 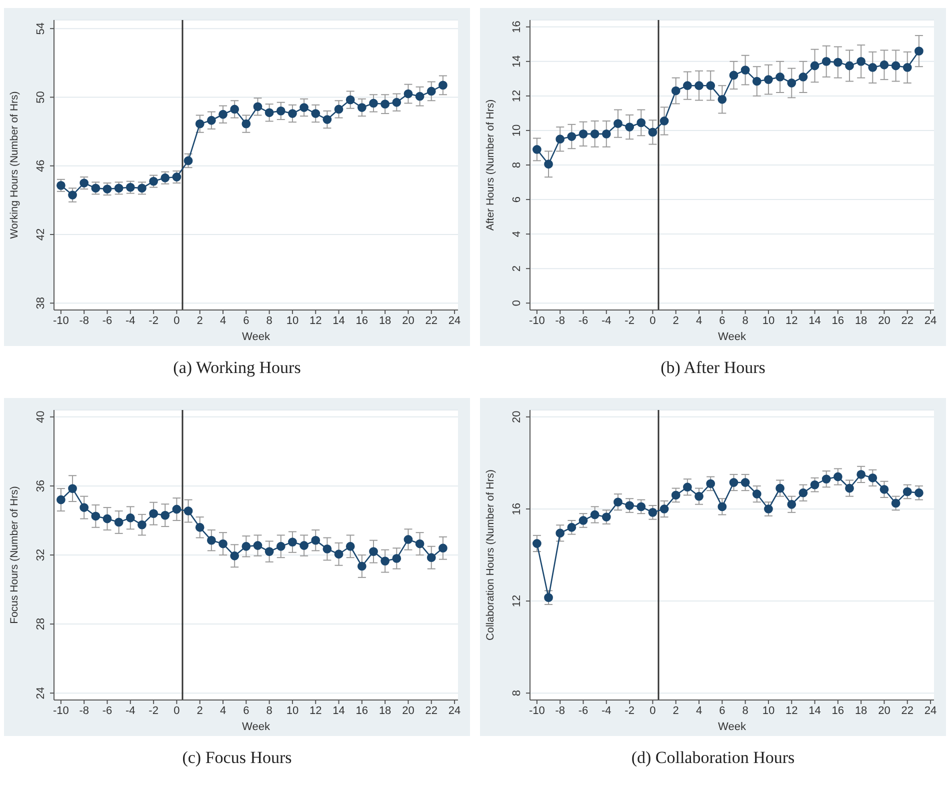 What do you see at coordinates (517, 130) in the screenshot?
I see `y-tick-label: 10` at bounding box center [517, 130].